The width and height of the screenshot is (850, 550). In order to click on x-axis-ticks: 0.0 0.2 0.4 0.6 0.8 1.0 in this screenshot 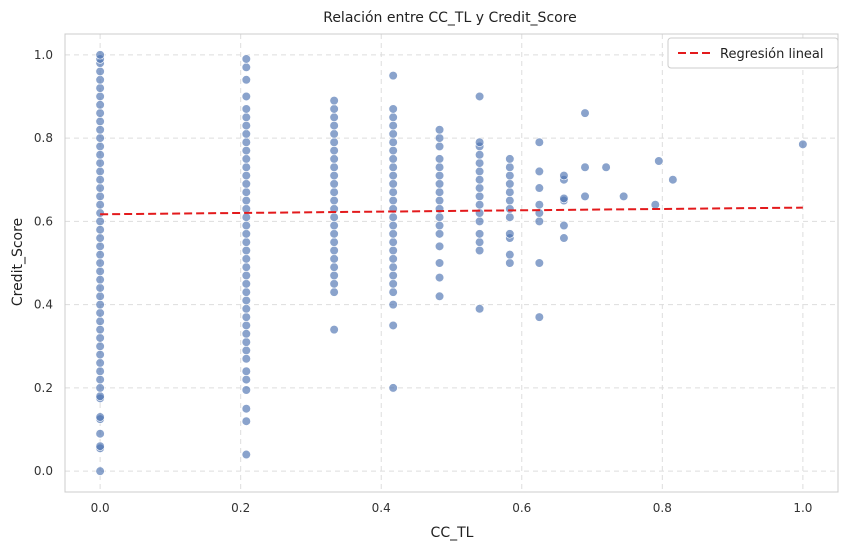, I will do `click(452, 508)`.